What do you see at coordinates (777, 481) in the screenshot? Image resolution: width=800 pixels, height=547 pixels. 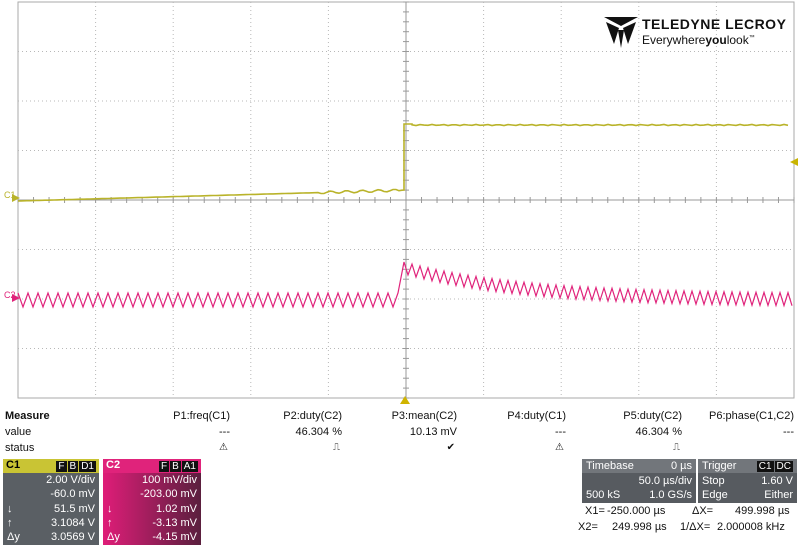 I see `trigger-level: 1.60 V` at bounding box center [777, 481].